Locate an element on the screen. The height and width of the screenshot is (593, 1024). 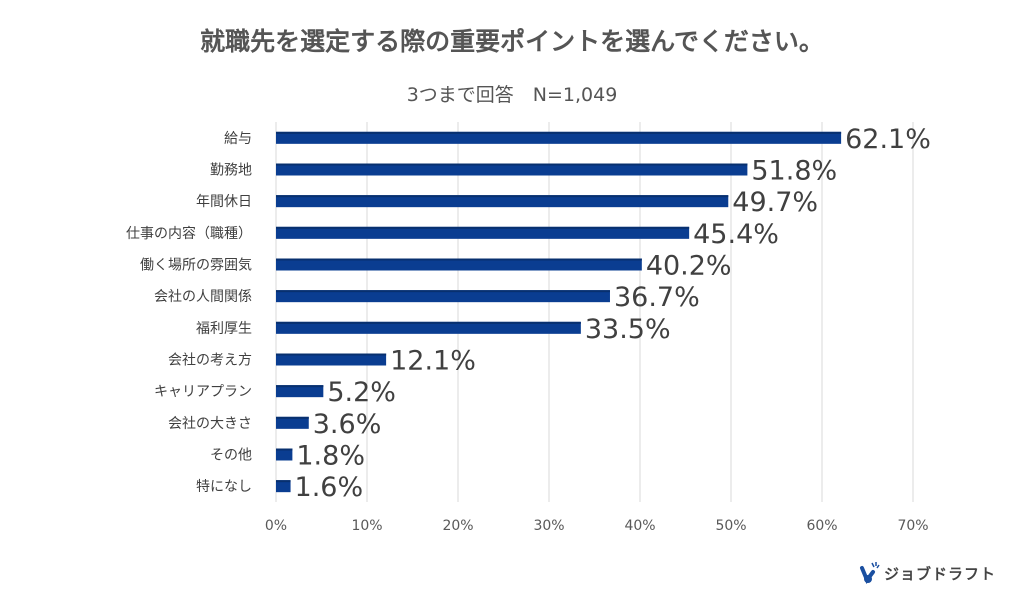
data-label: 62.1% is located at coordinates (888, 139).